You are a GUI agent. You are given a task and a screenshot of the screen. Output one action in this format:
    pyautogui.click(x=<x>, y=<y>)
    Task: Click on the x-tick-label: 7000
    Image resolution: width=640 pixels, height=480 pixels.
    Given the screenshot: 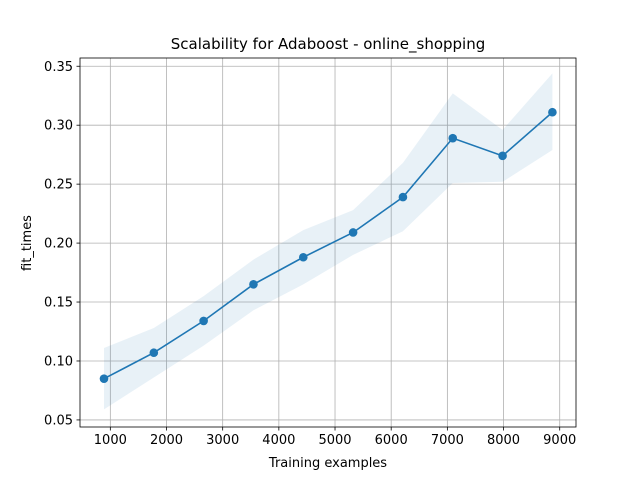 What is the action you would take?
    pyautogui.click(x=447, y=440)
    